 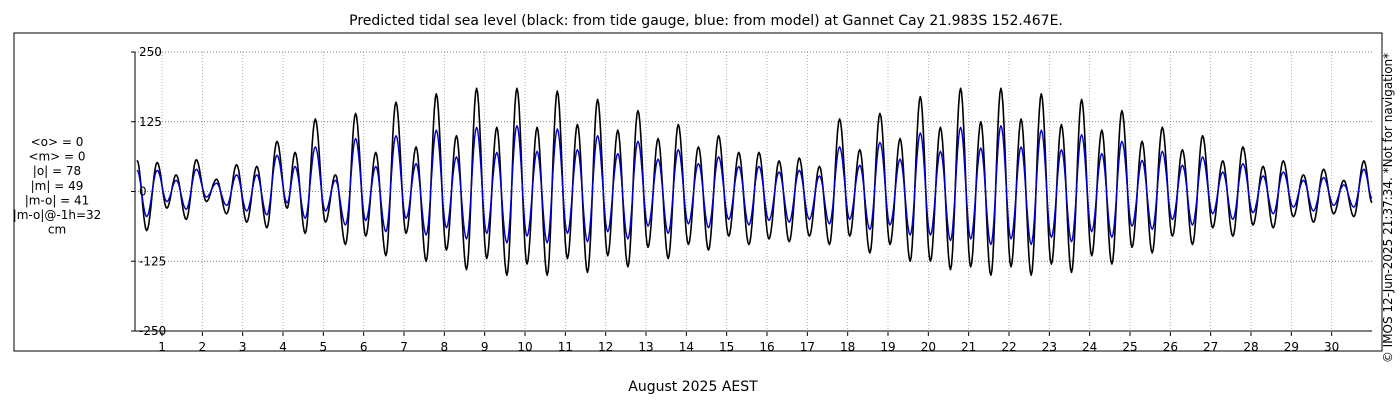 What do you see at coordinates (364, 347) in the screenshot?
I see `x-tick-label: 6` at bounding box center [364, 347].